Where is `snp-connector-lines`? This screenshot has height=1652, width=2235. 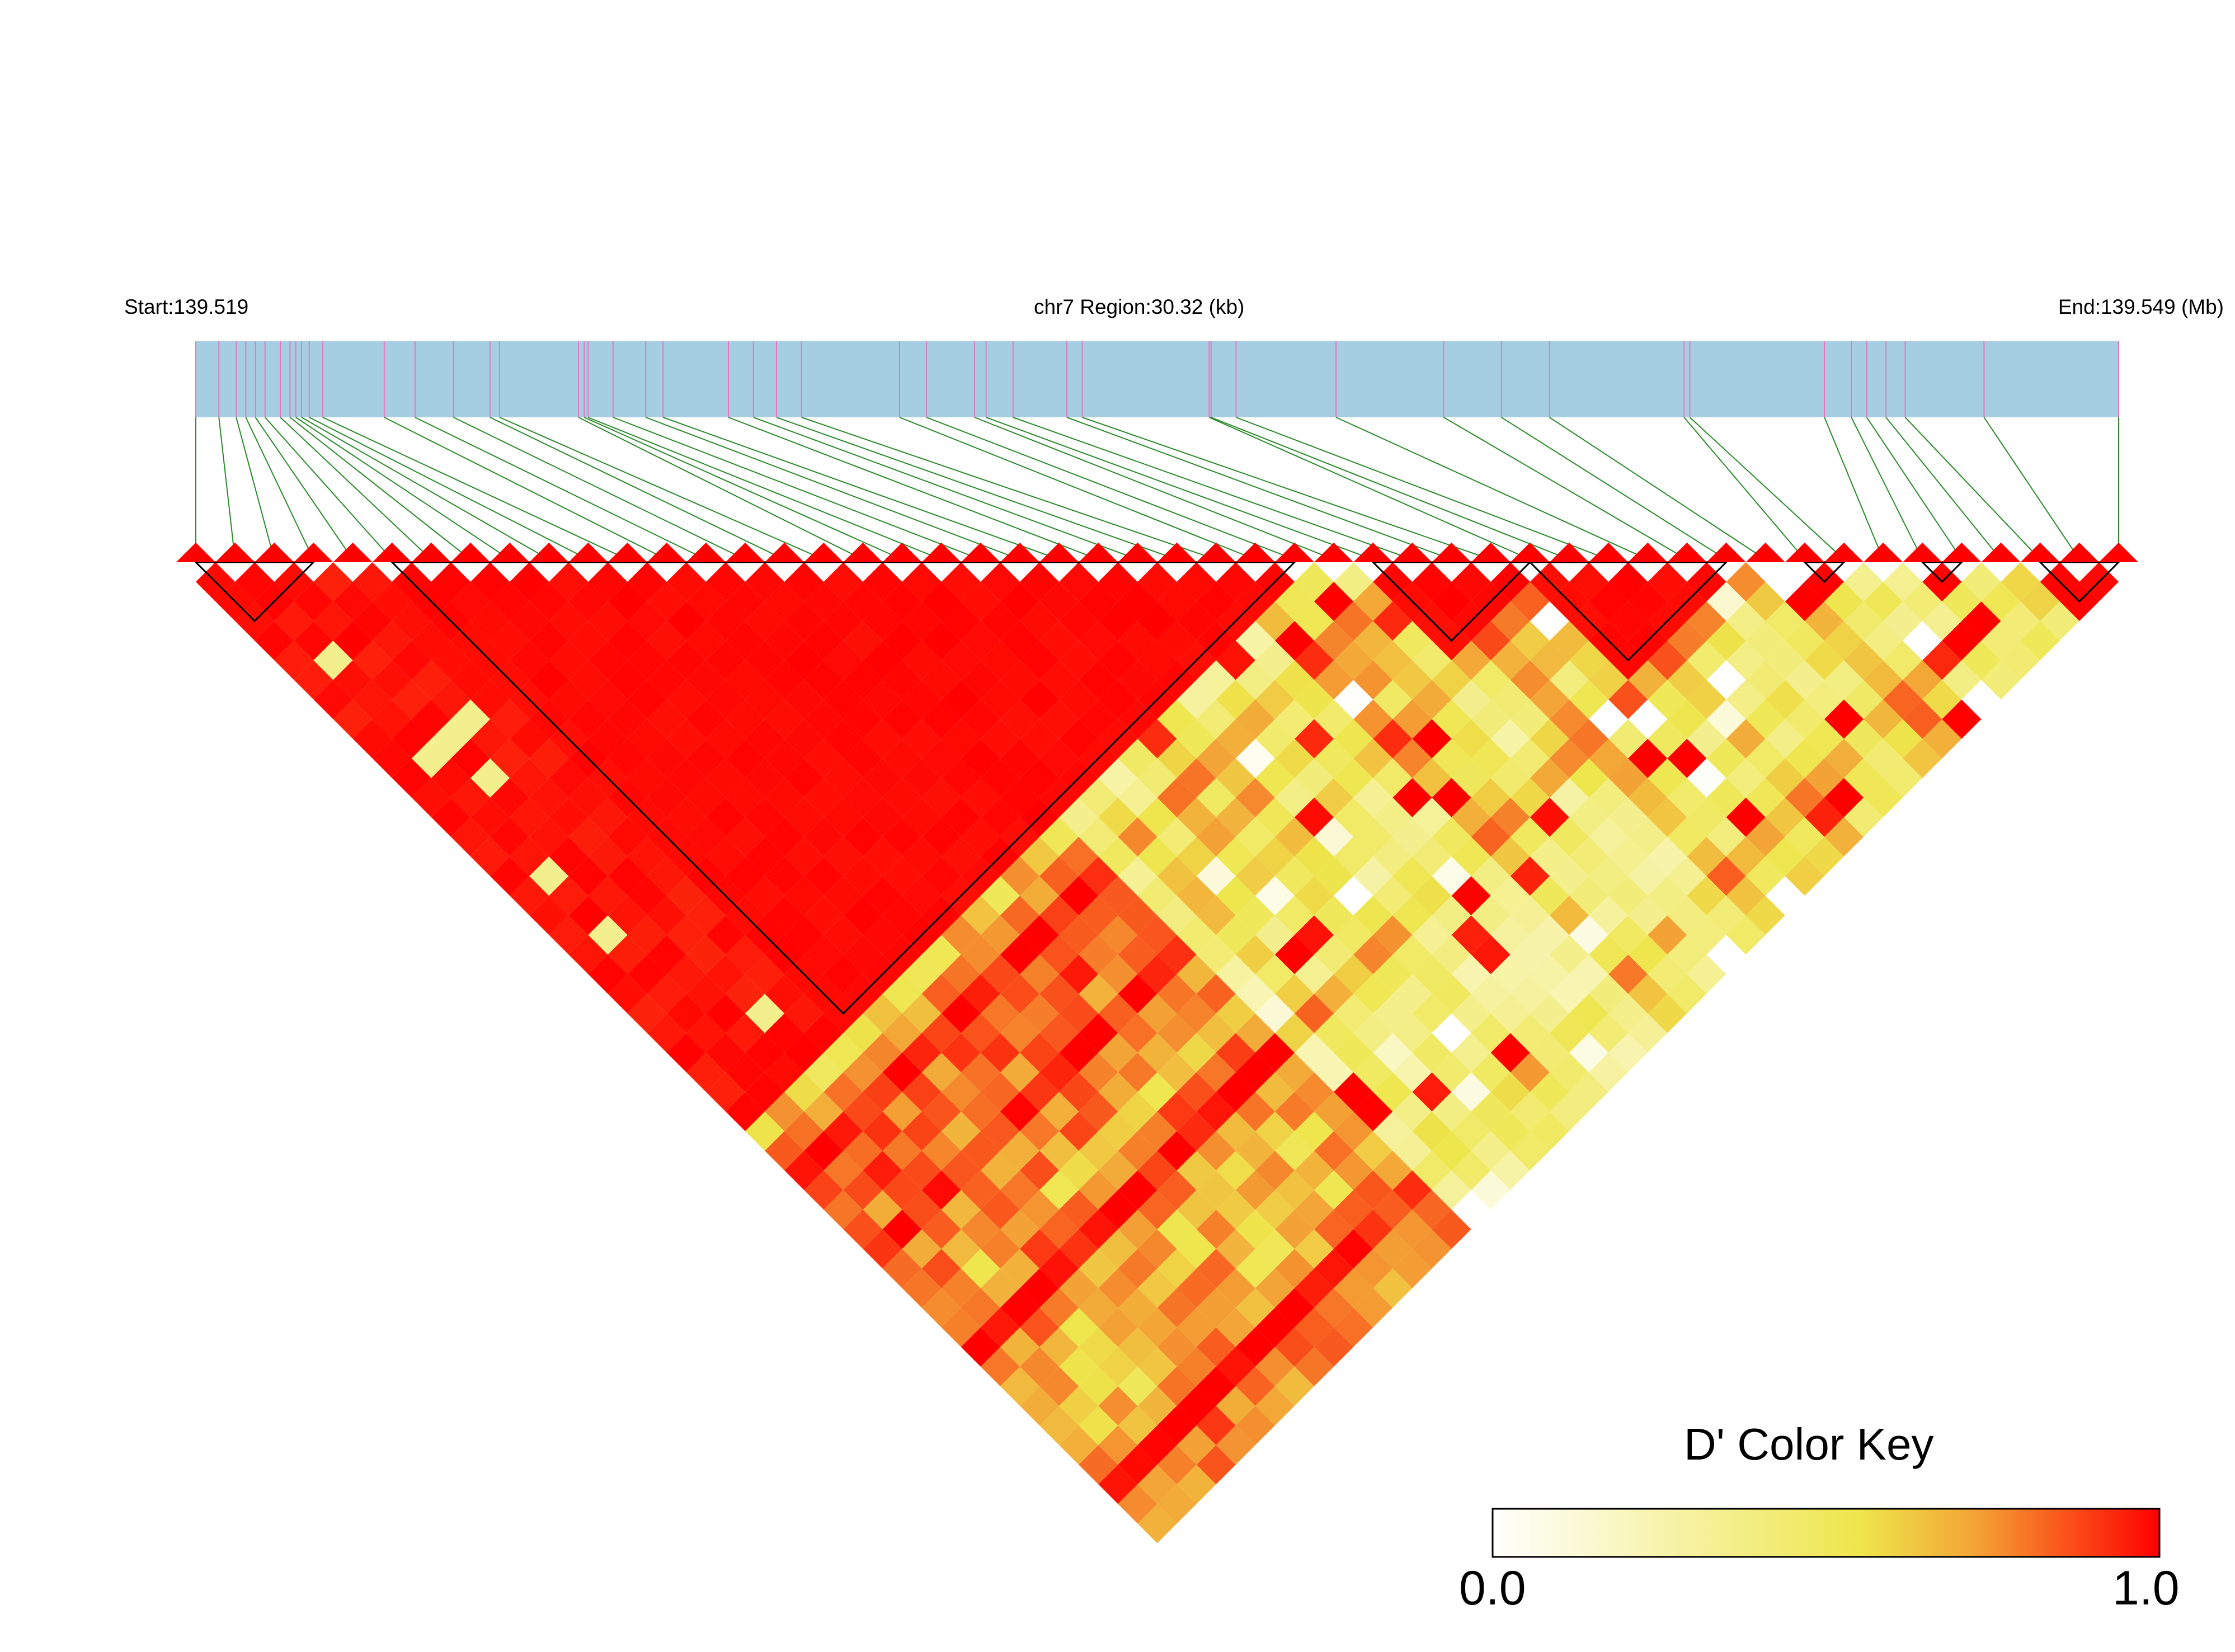
snp-connector-lines is located at coordinates (1157, 488).